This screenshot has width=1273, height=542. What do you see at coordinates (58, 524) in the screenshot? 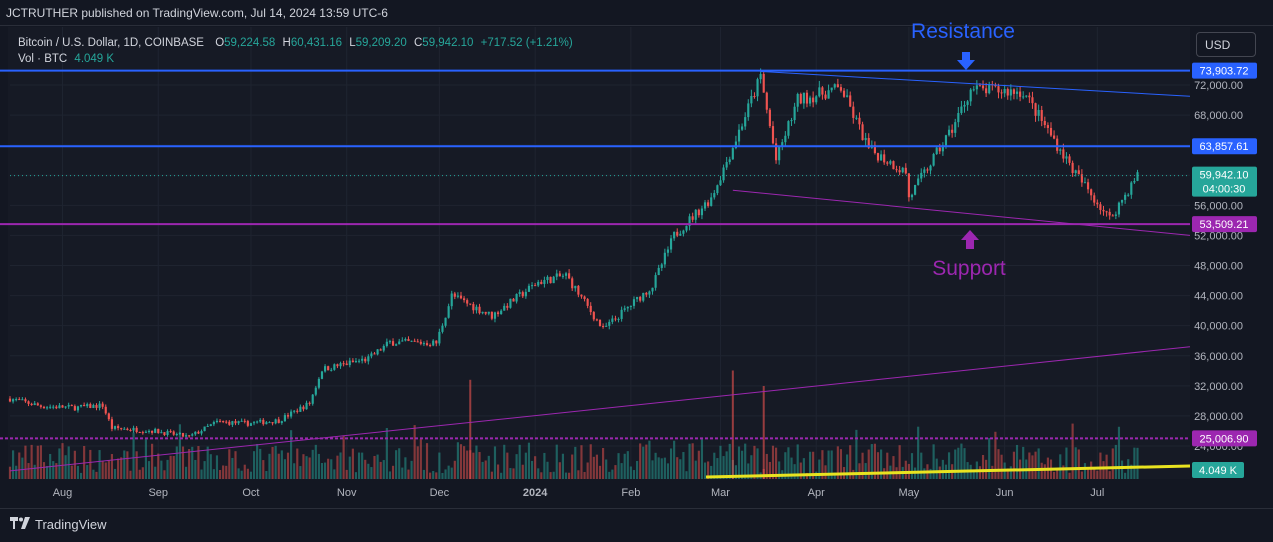
I see `tradingview-brand: TradingView` at bounding box center [58, 524].